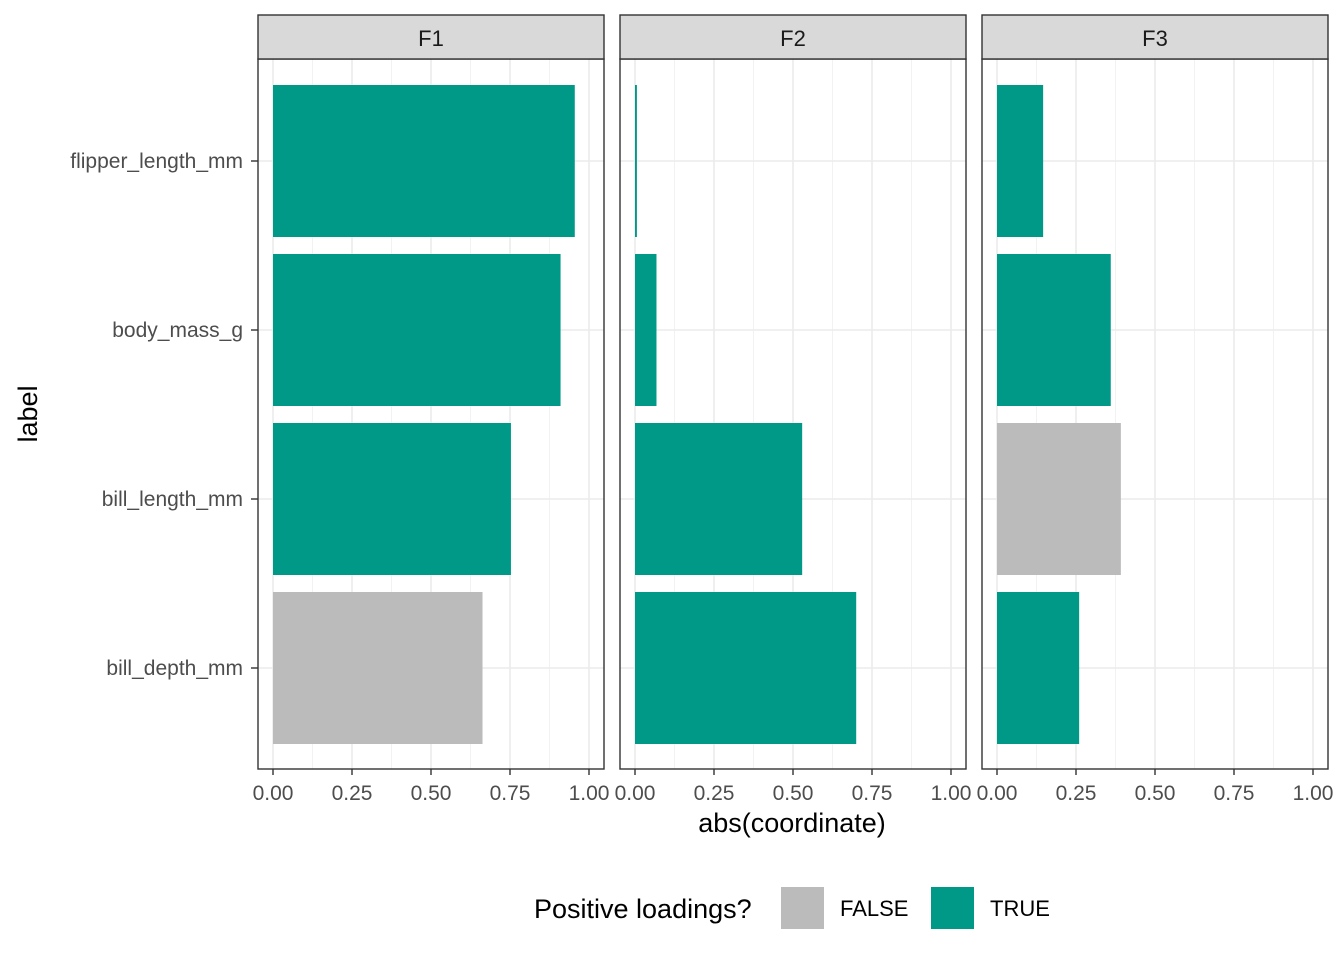 The width and height of the screenshot is (1344, 960). What do you see at coordinates (643, 909) in the screenshot?
I see `legend-title: Positive loadings?` at bounding box center [643, 909].